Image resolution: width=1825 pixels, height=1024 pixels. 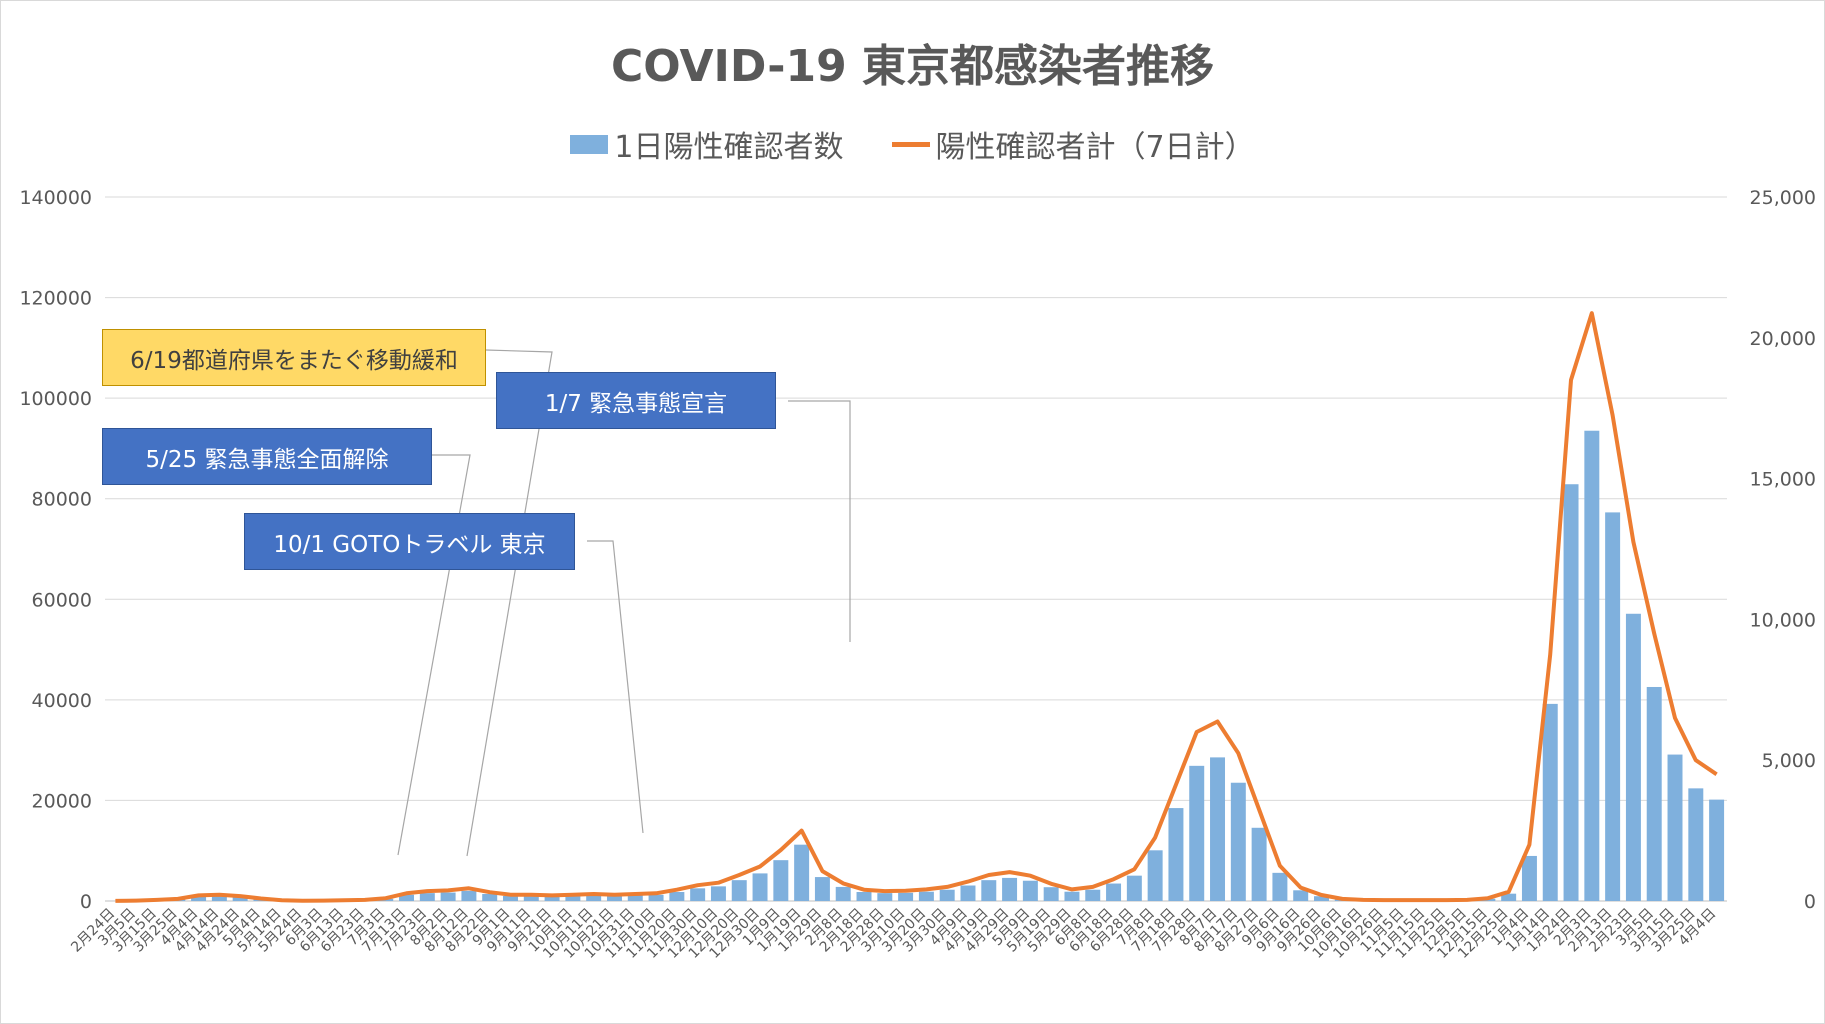 I want to click on y-left-tick-label: 100000, so click(x=55, y=399).